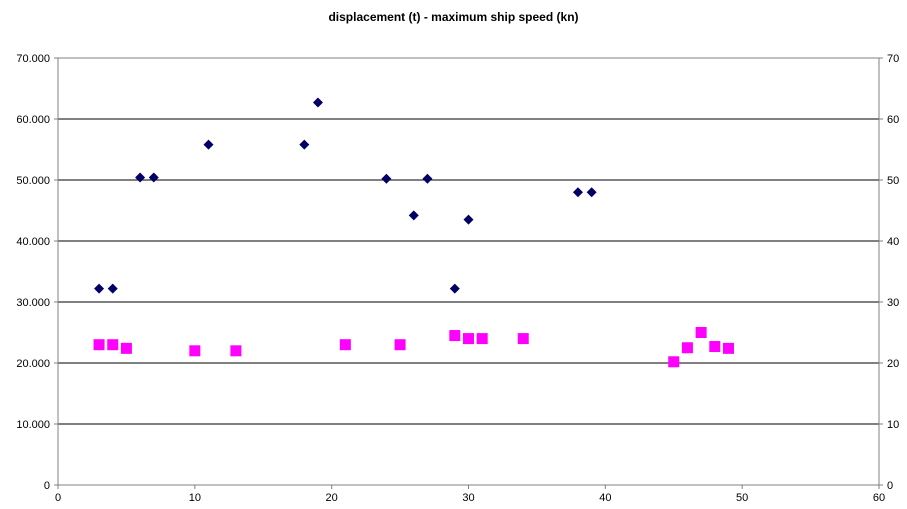  What do you see at coordinates (332, 498) in the screenshot?
I see `x-tick-label: 20` at bounding box center [332, 498].